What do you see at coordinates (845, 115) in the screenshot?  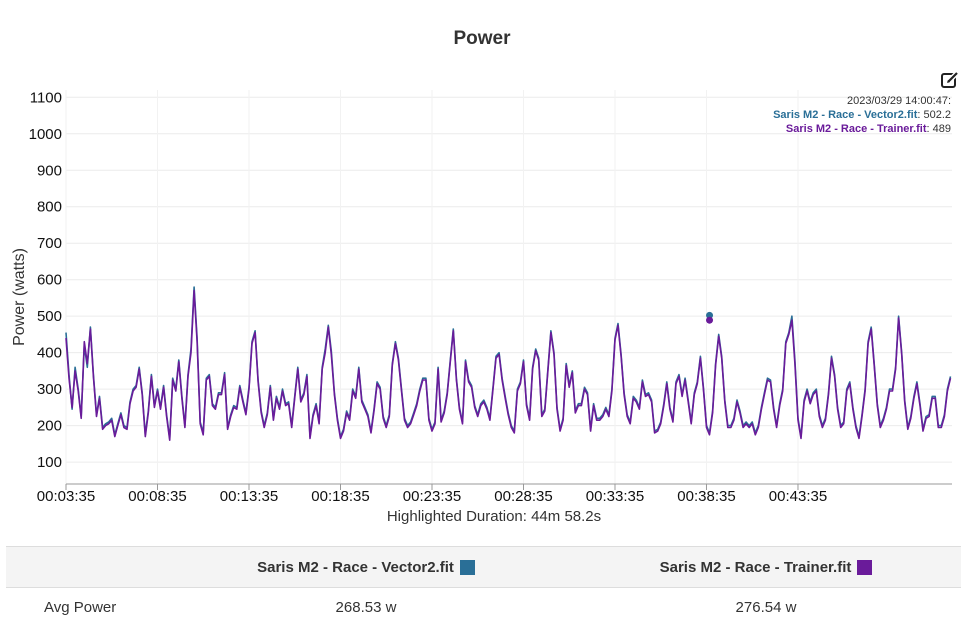 I see `tooltip-series-name: Saris M2 - Race - Vector2.fit` at bounding box center [845, 115].